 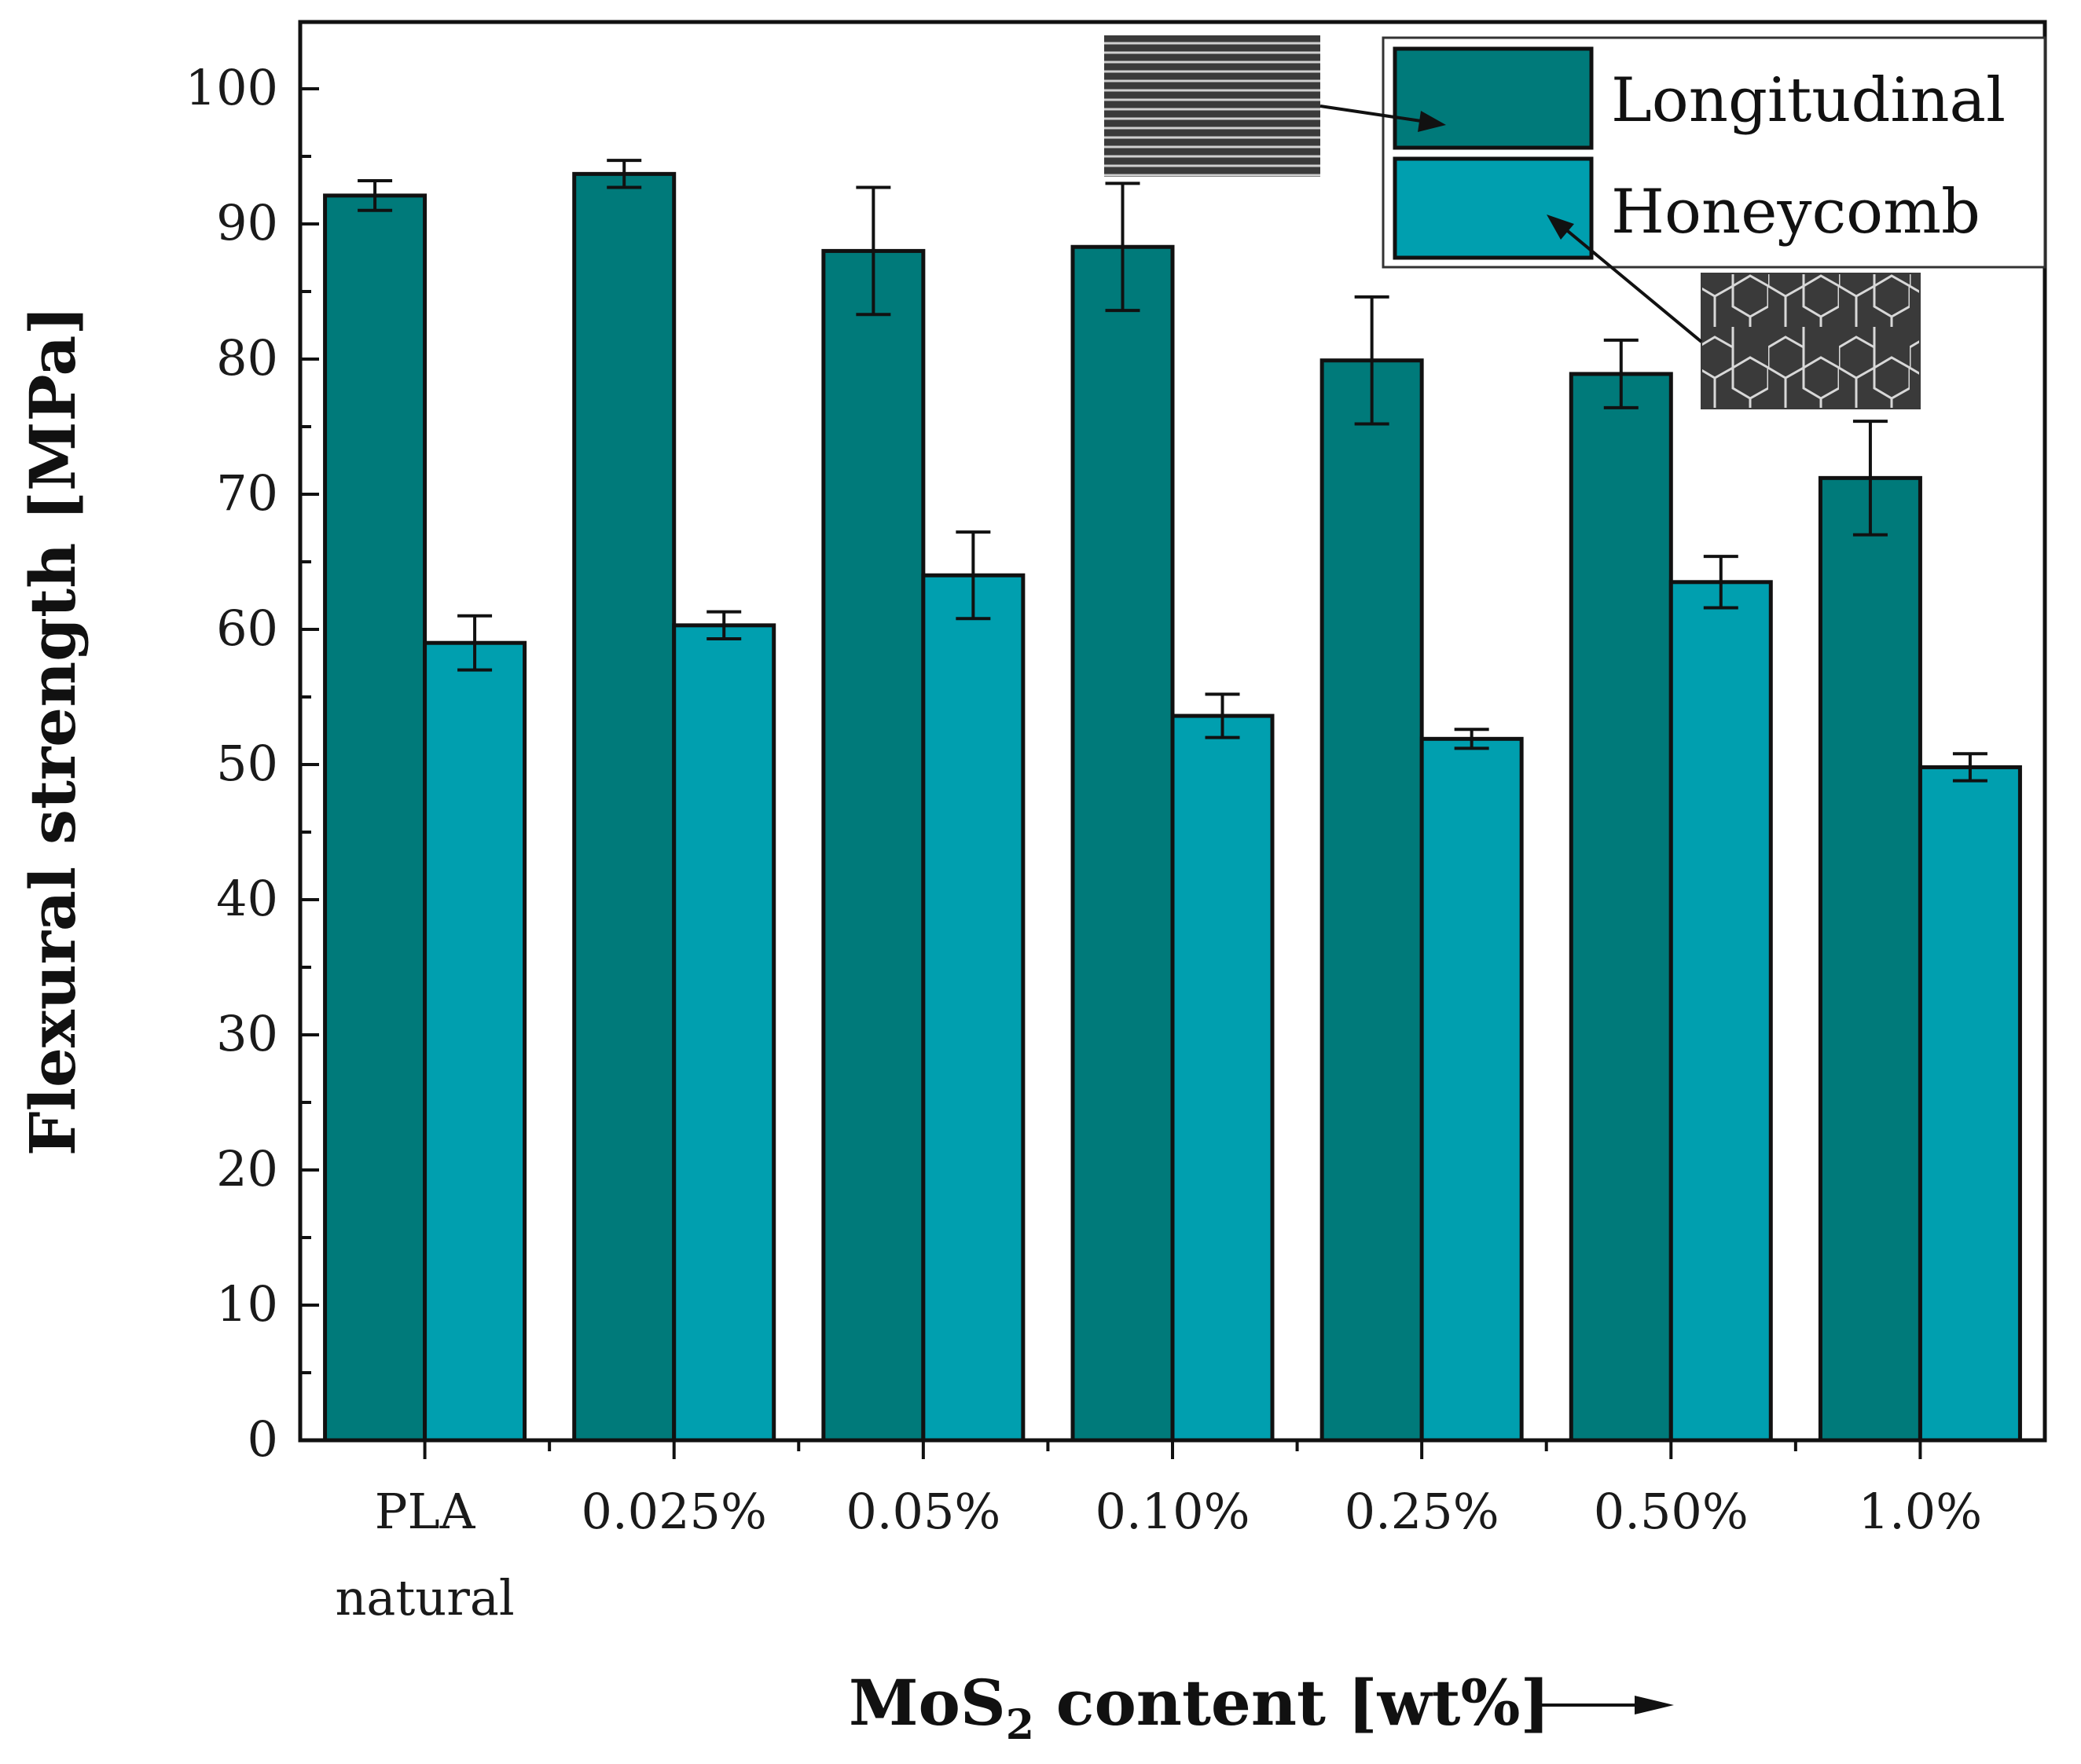 What do you see at coordinates (247, 628) in the screenshot?
I see `y-tick-label: 60` at bounding box center [247, 628].